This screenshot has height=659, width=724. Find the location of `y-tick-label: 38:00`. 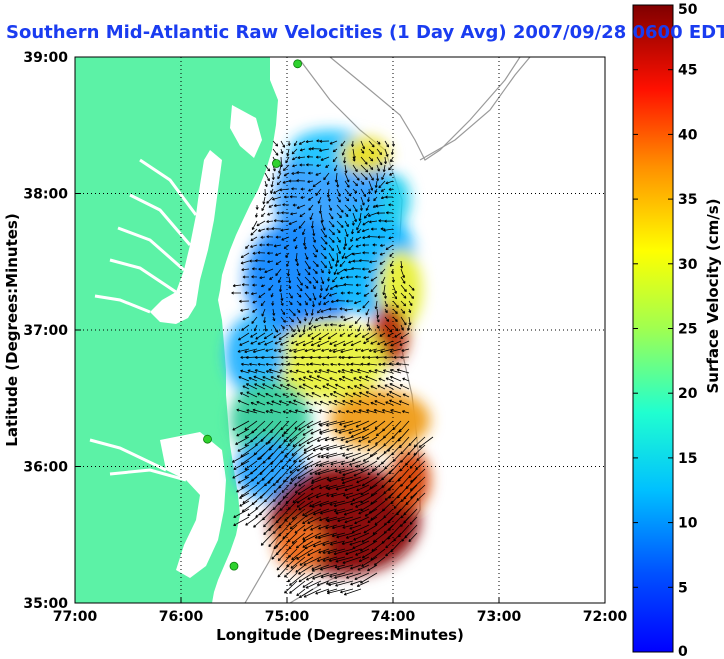

y-tick-label: 38:00 is located at coordinates (45, 195).